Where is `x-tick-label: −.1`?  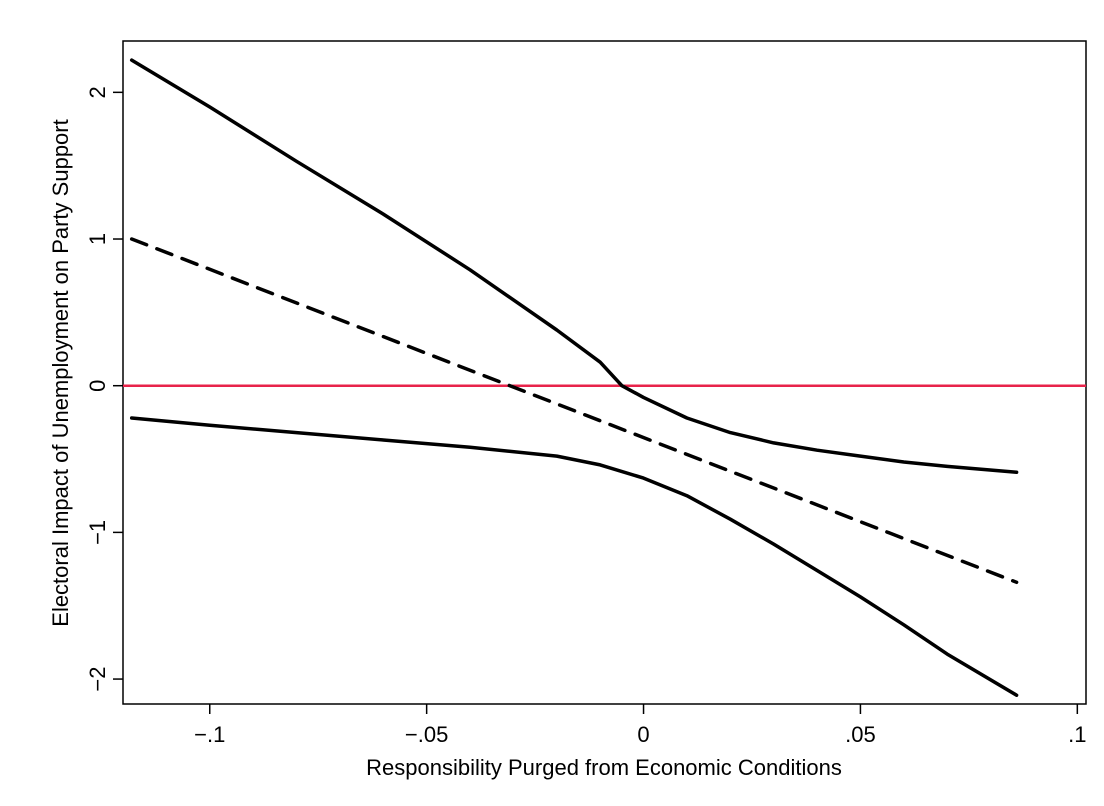 x-tick-label: −.1 is located at coordinates (209, 734).